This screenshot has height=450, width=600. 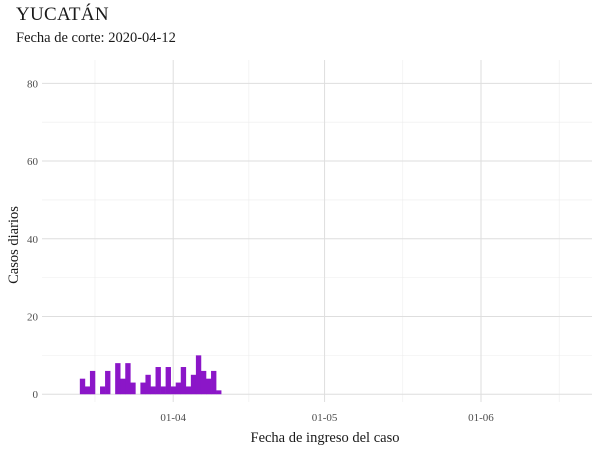 What do you see at coordinates (36, 395) in the screenshot?
I see `y-tick-label: 0` at bounding box center [36, 395].